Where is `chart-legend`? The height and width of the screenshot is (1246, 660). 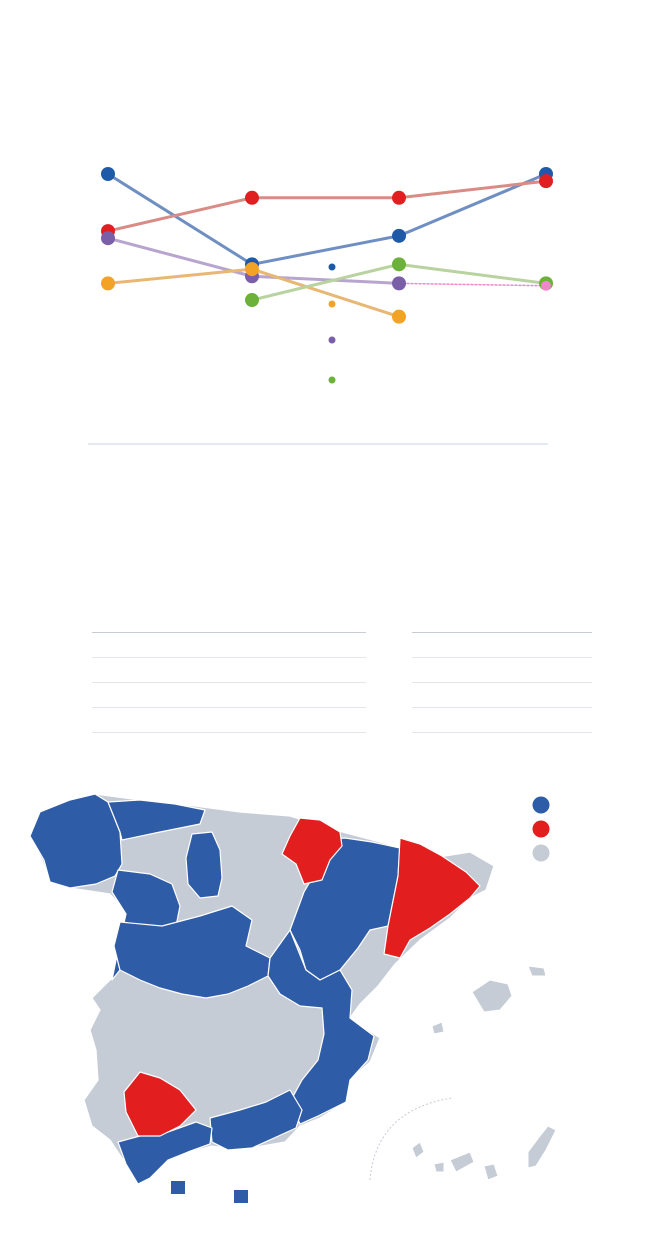
chart-legend is located at coordinates (332, 323).